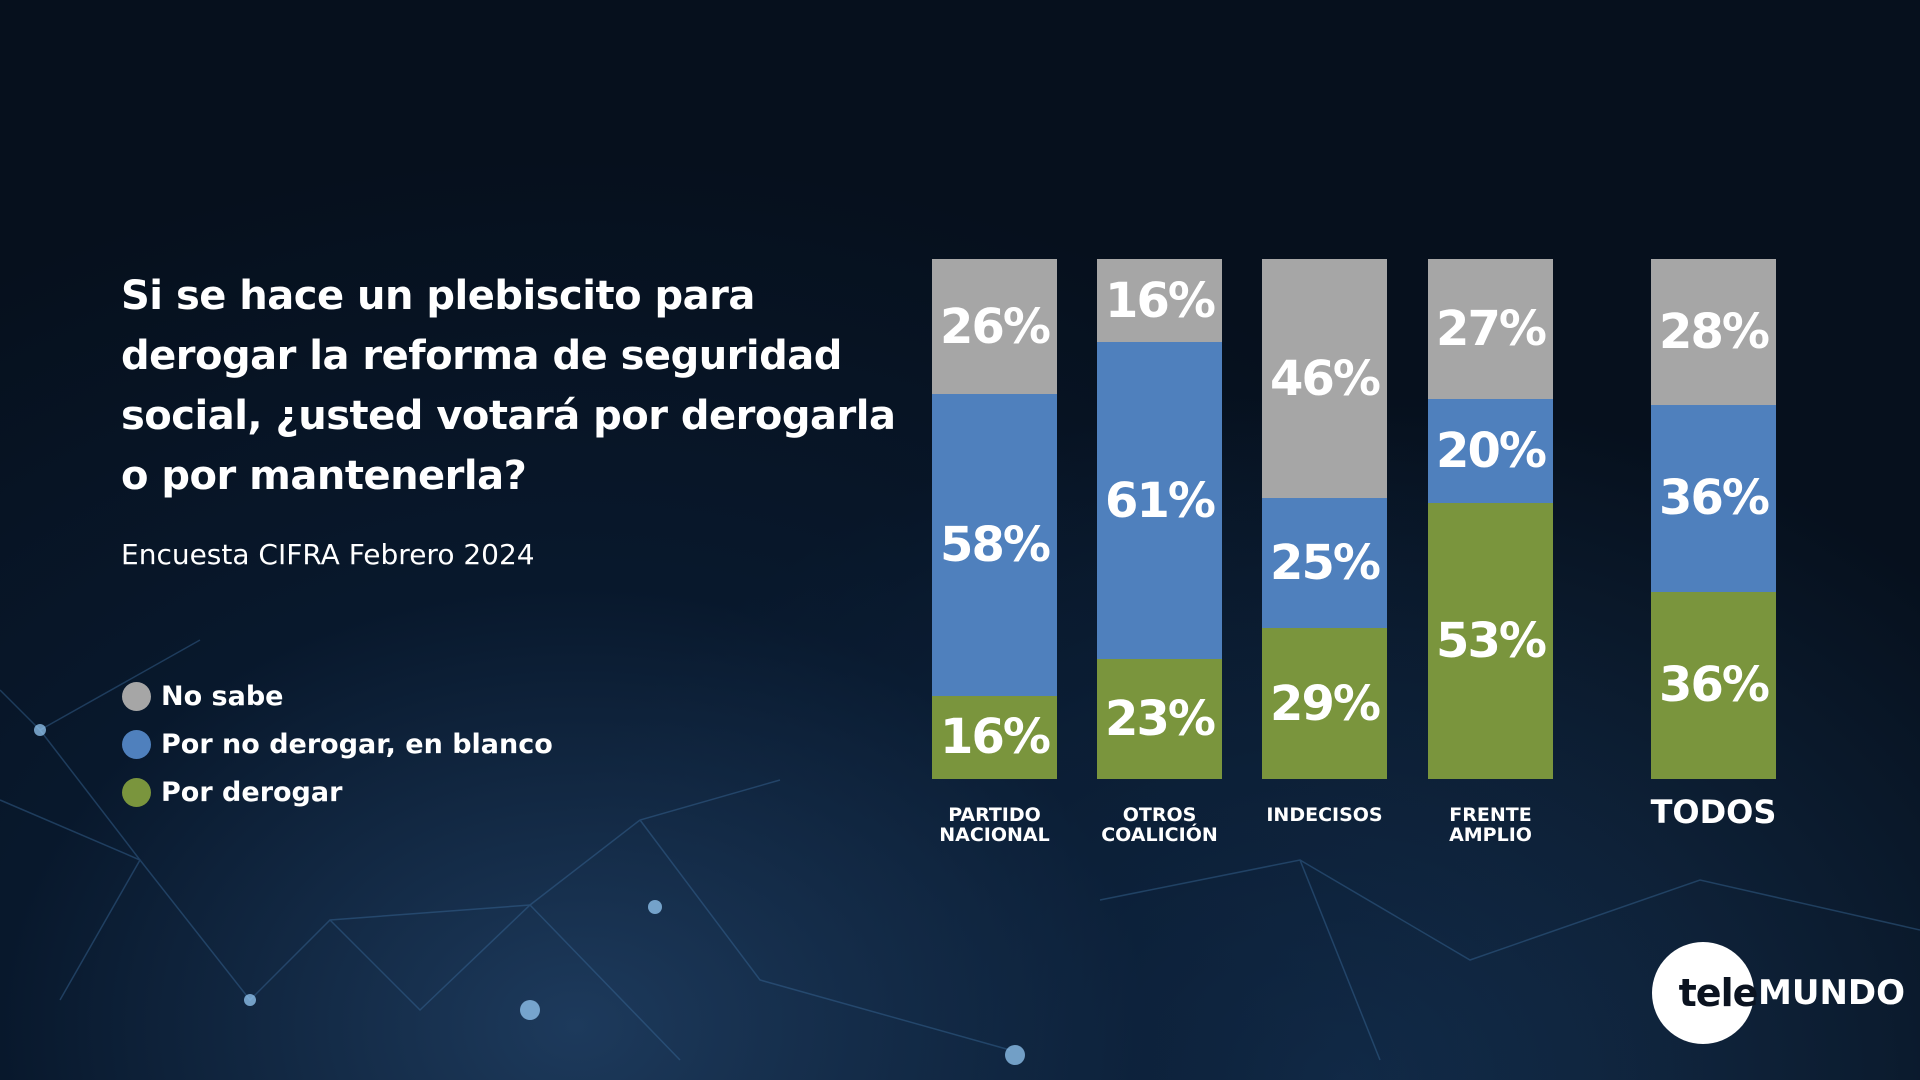 The height and width of the screenshot is (1080, 1920). I want to click on category-label: PARTIDO NACIONAL, so click(994, 825).